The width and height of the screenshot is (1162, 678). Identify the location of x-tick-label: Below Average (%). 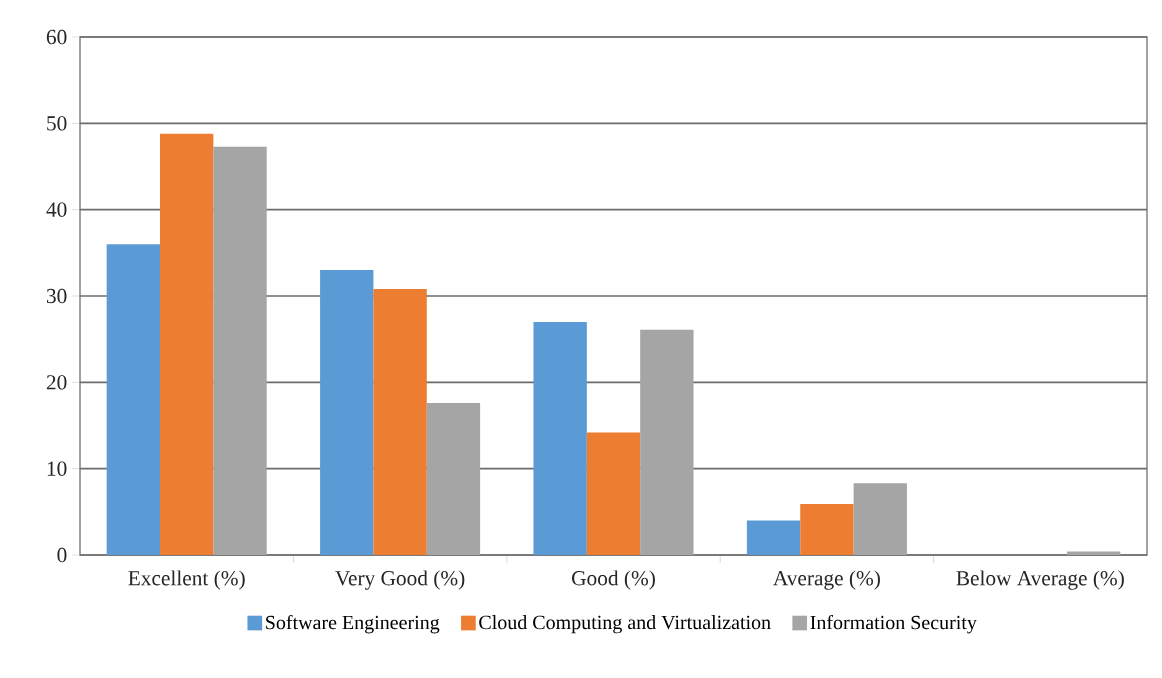
(1040, 580).